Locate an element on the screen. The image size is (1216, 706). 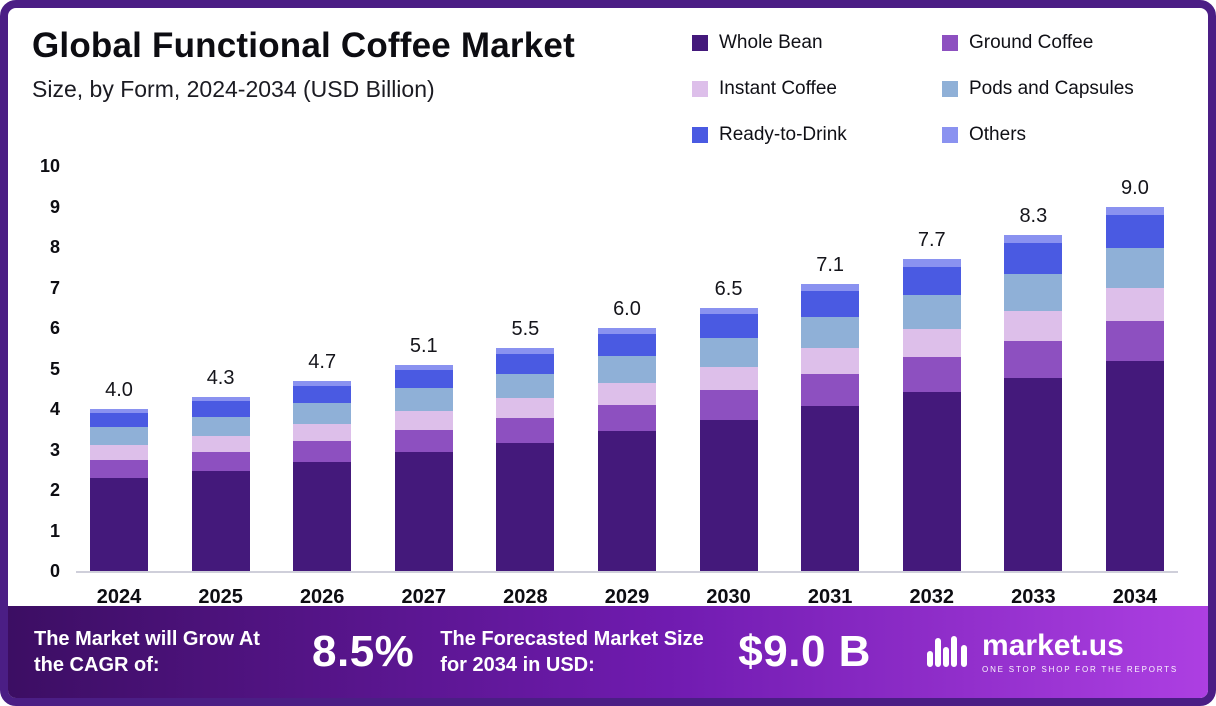
legend-item: Pods and Capsules is located at coordinates (1063, 89).